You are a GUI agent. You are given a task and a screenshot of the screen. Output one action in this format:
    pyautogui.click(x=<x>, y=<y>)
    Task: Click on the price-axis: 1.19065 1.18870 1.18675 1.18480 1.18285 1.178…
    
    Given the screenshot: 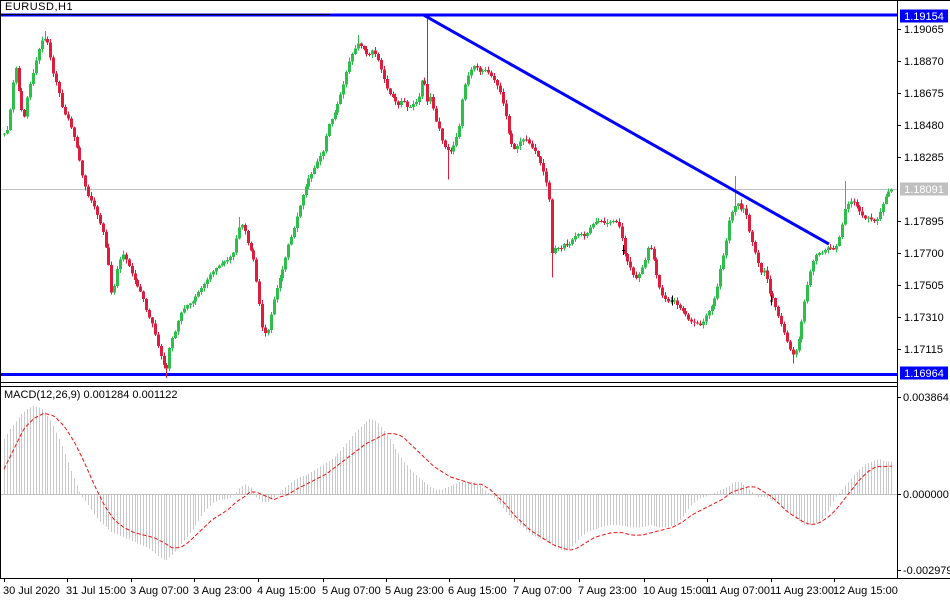 What is the action you would take?
    pyautogui.click(x=920, y=190)
    